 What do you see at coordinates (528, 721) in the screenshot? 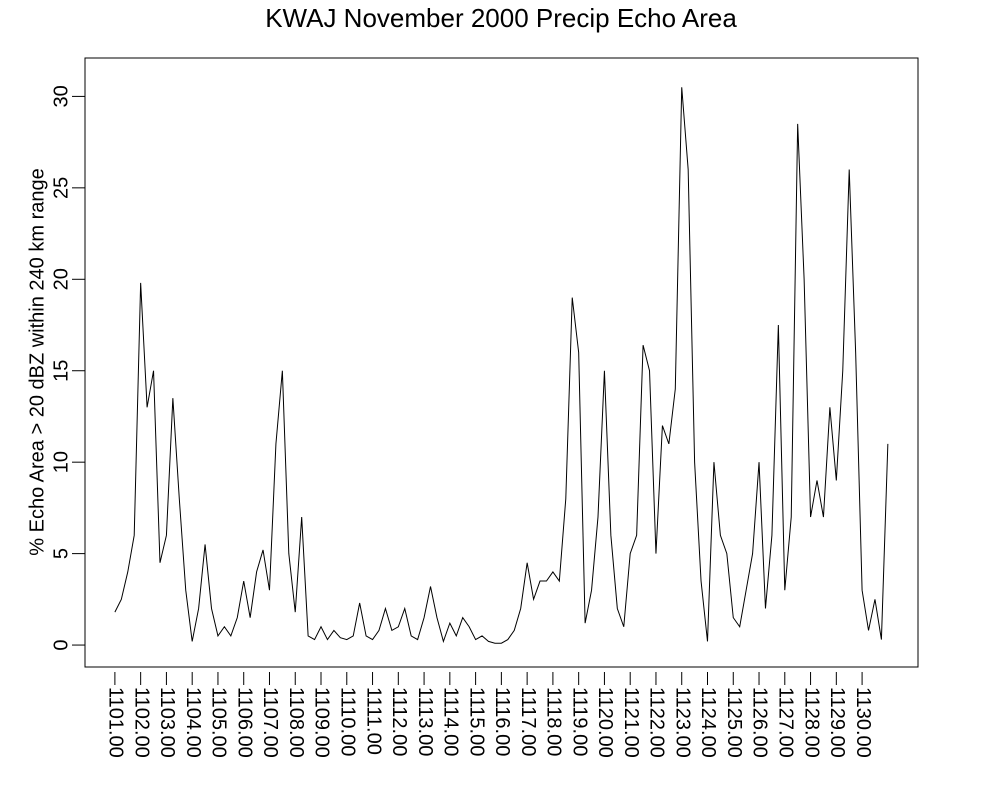
I see `x-tick-label: 1117.00` at bounding box center [528, 721].